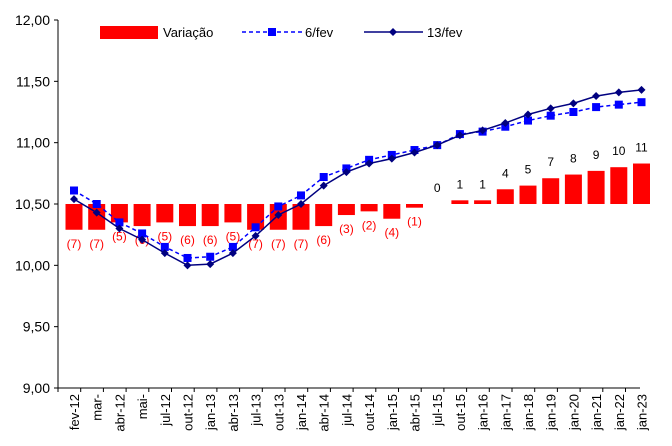  Describe the element at coordinates (32, 20) in the screenshot. I see `y-tick-label: 12,00` at that location.